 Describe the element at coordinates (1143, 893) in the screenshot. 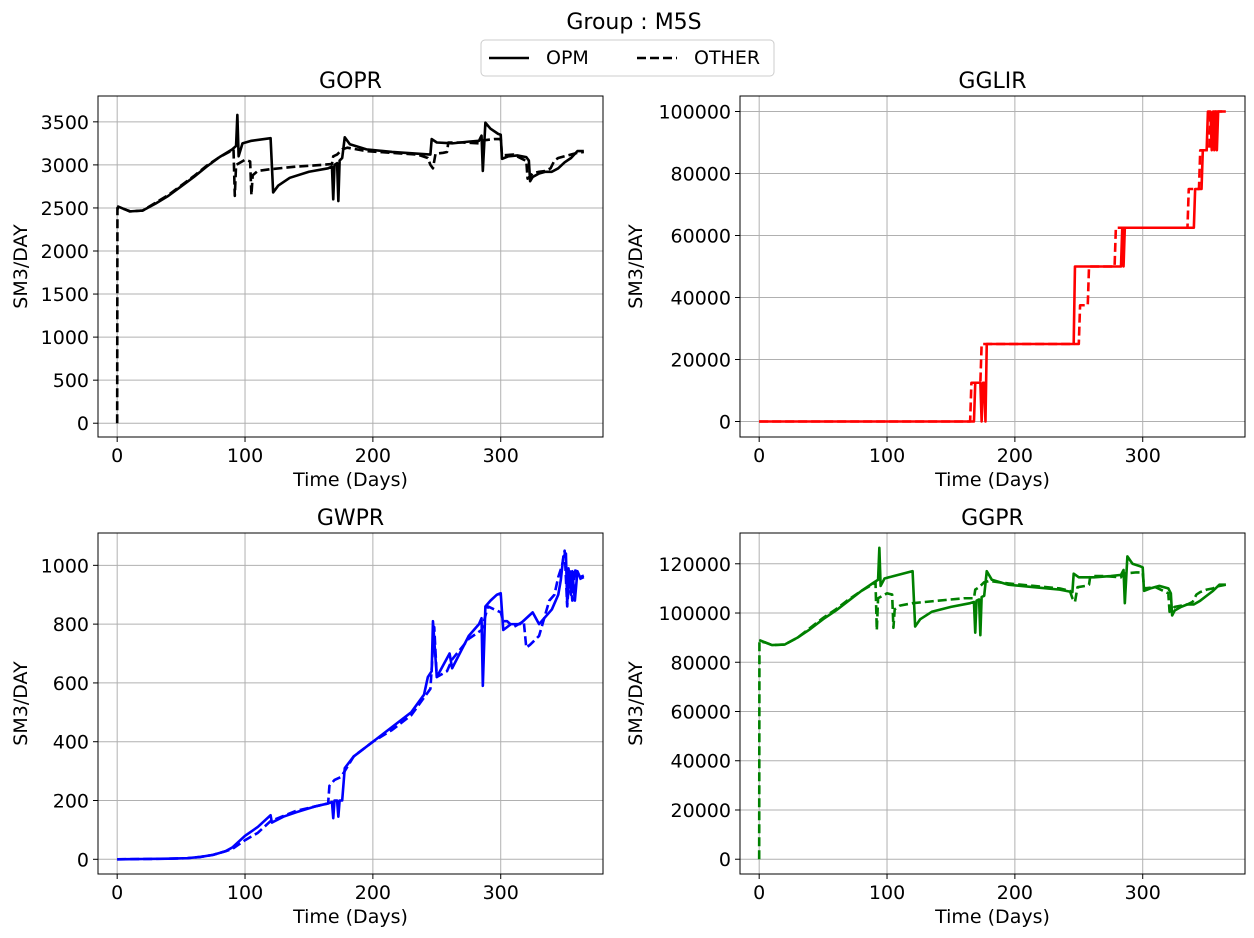

I see `ggpr-xtick-label: 300` at that location.